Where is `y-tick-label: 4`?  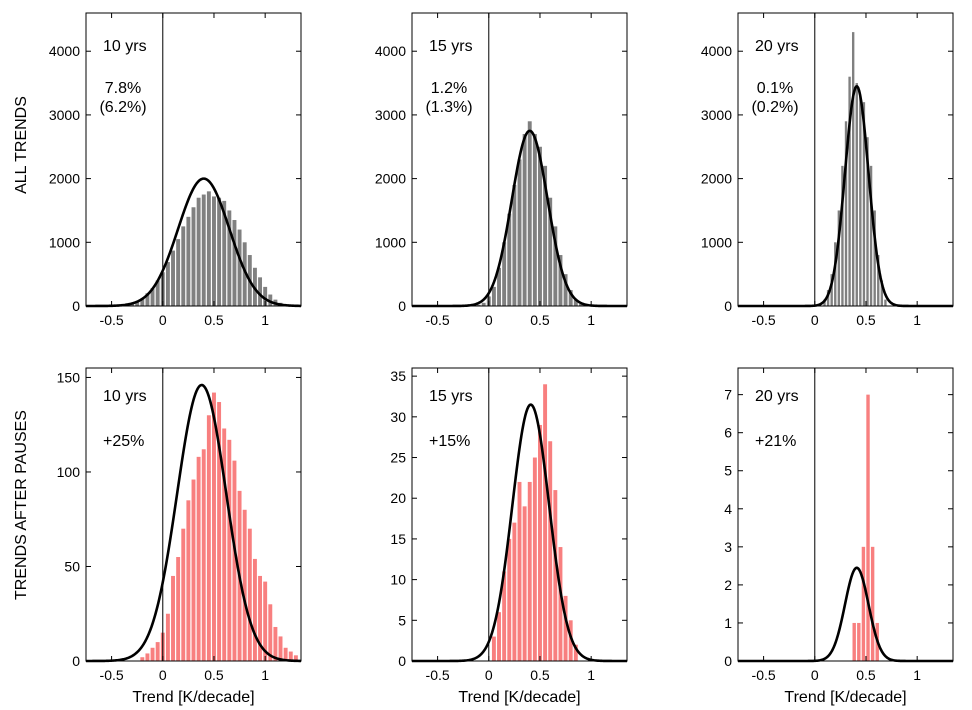
y-tick-label: 4 is located at coordinates (728, 509).